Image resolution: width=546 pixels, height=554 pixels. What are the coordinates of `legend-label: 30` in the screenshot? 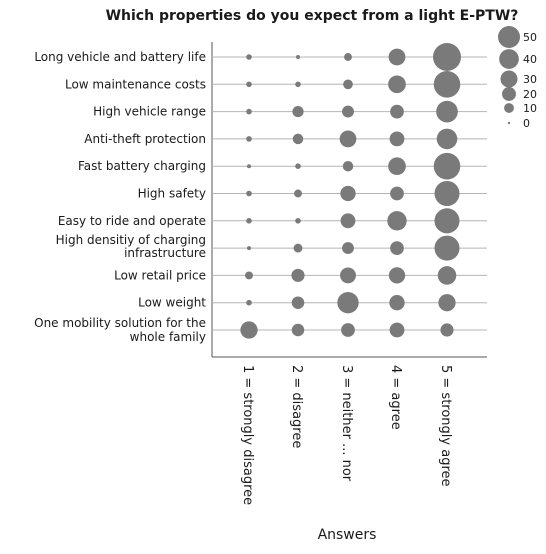 It's located at (530, 79).